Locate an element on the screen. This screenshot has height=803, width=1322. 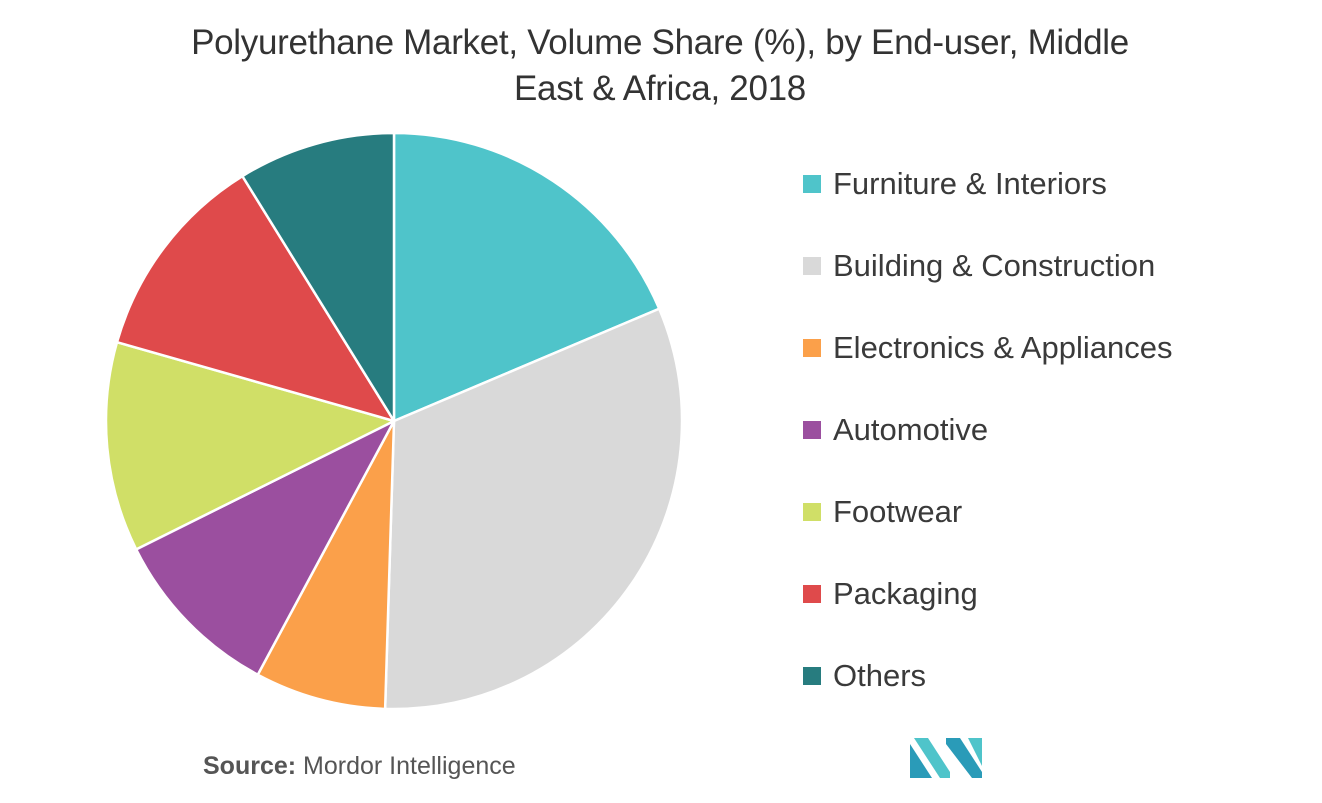
legend-label: Footwear is located at coordinates (898, 511).